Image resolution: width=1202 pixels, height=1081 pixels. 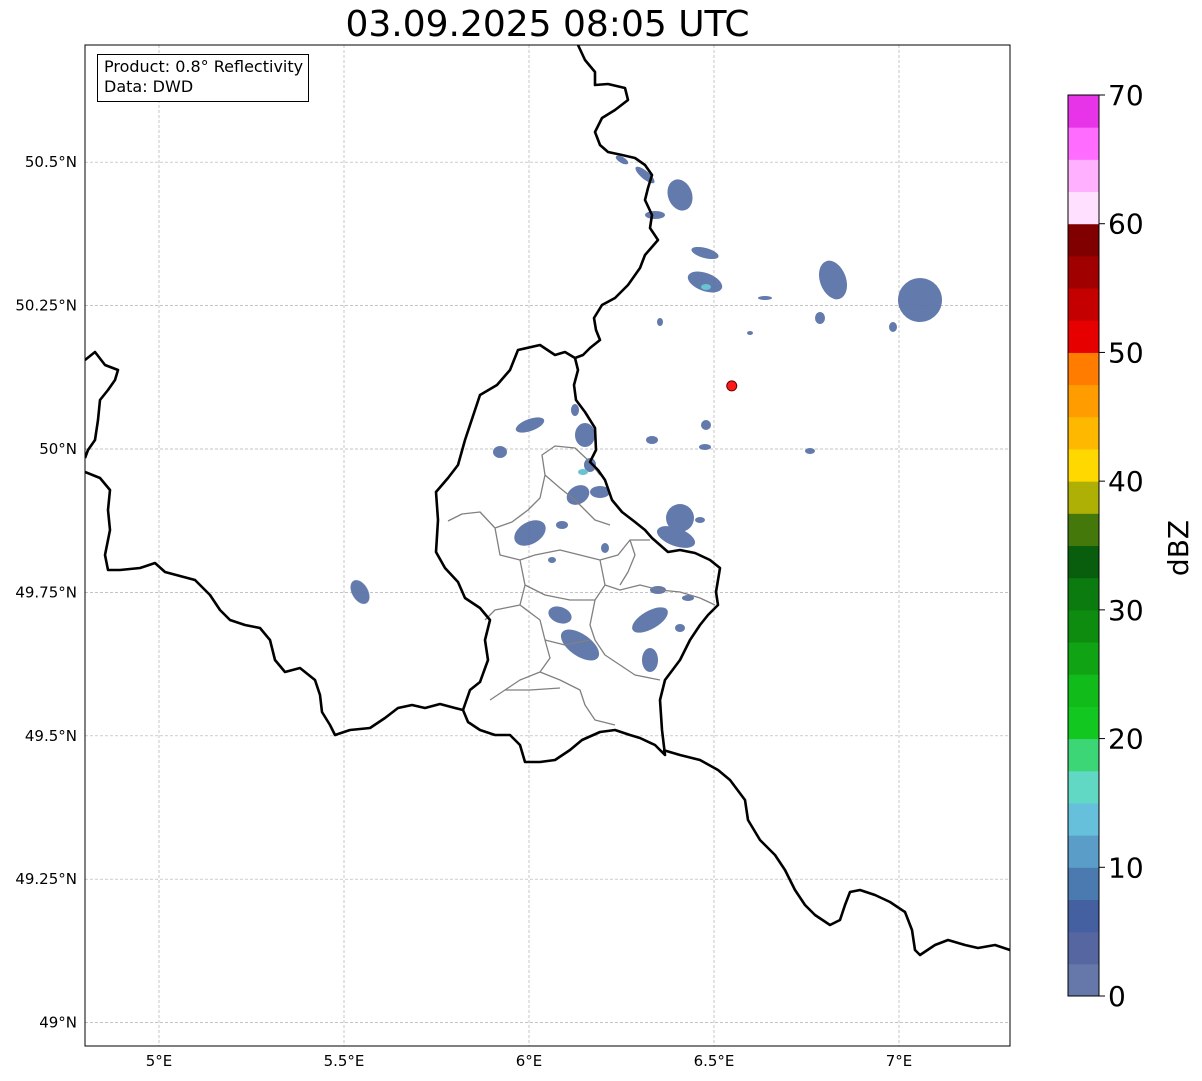 I want to click on colorbar-frame, so click(x=1083, y=545).